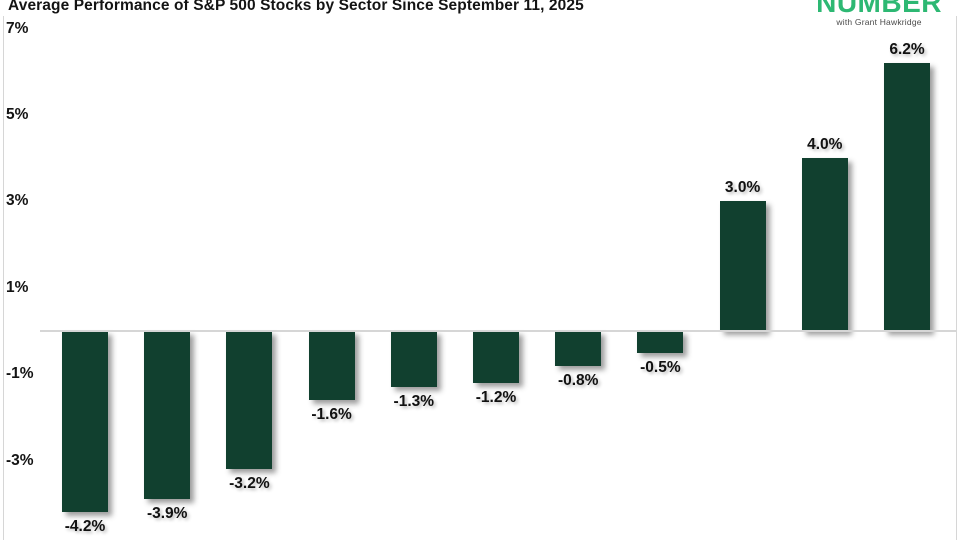 The width and height of the screenshot is (960, 540). What do you see at coordinates (907, 50) in the screenshot?
I see `bar-value-label: 6.2%` at bounding box center [907, 50].